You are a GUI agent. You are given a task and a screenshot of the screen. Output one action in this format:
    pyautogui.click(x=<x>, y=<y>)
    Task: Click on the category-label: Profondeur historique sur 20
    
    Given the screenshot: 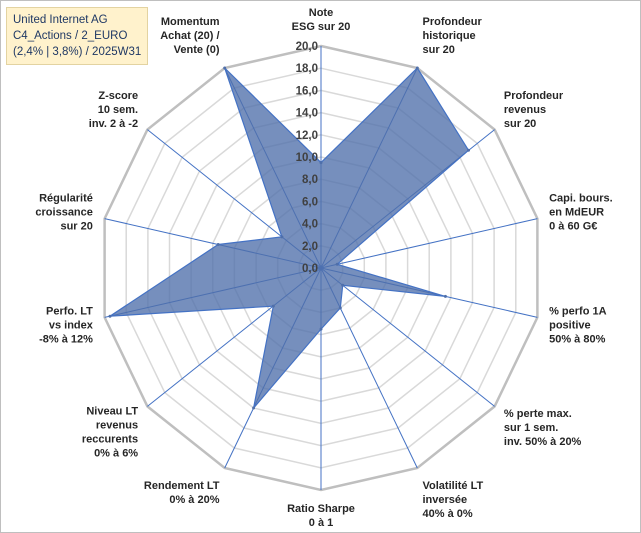 What is the action you would take?
    pyautogui.click(x=453, y=36)
    